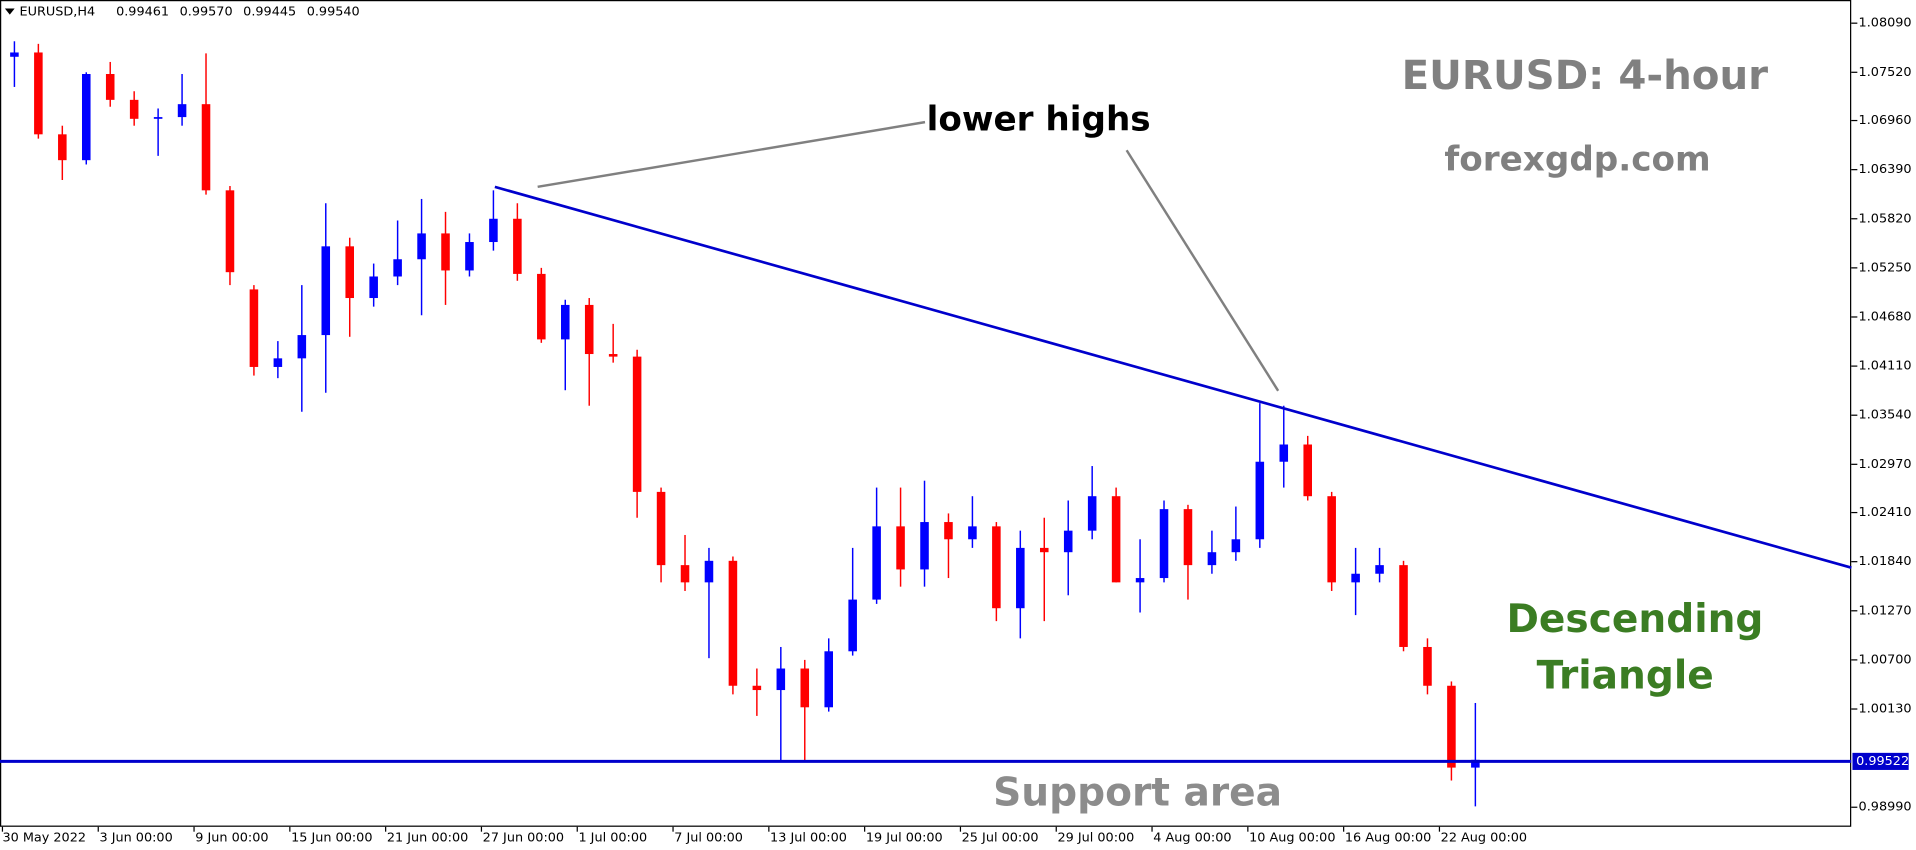 The height and width of the screenshot is (850, 1916). What do you see at coordinates (904, 837) in the screenshot?
I see `x-tick-label: 19 Jul 00:00` at bounding box center [904, 837].